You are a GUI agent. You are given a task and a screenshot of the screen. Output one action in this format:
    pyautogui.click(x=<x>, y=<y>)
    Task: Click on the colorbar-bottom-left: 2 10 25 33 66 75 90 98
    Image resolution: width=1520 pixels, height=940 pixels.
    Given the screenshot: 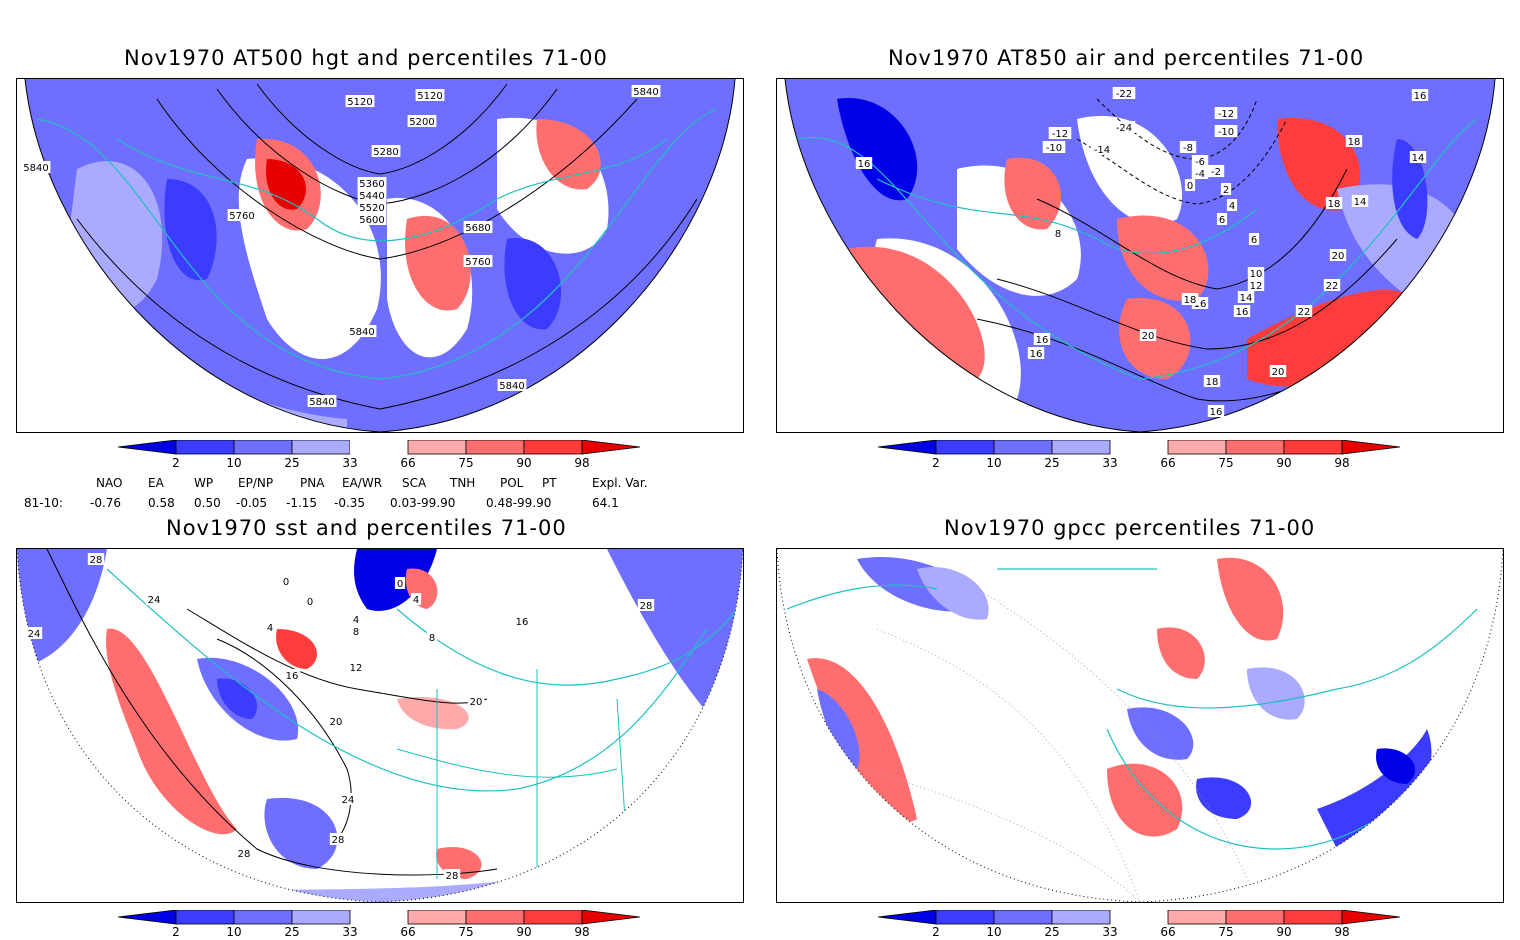 What is the action you would take?
    pyautogui.click(x=379, y=924)
    